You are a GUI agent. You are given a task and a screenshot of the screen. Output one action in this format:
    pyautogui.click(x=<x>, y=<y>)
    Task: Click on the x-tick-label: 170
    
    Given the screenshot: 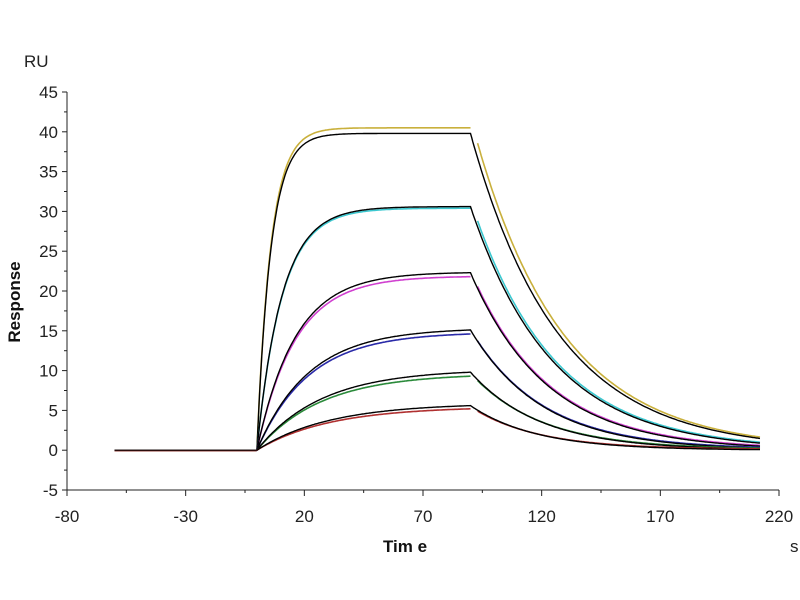 What is the action you would take?
    pyautogui.click(x=660, y=516)
    